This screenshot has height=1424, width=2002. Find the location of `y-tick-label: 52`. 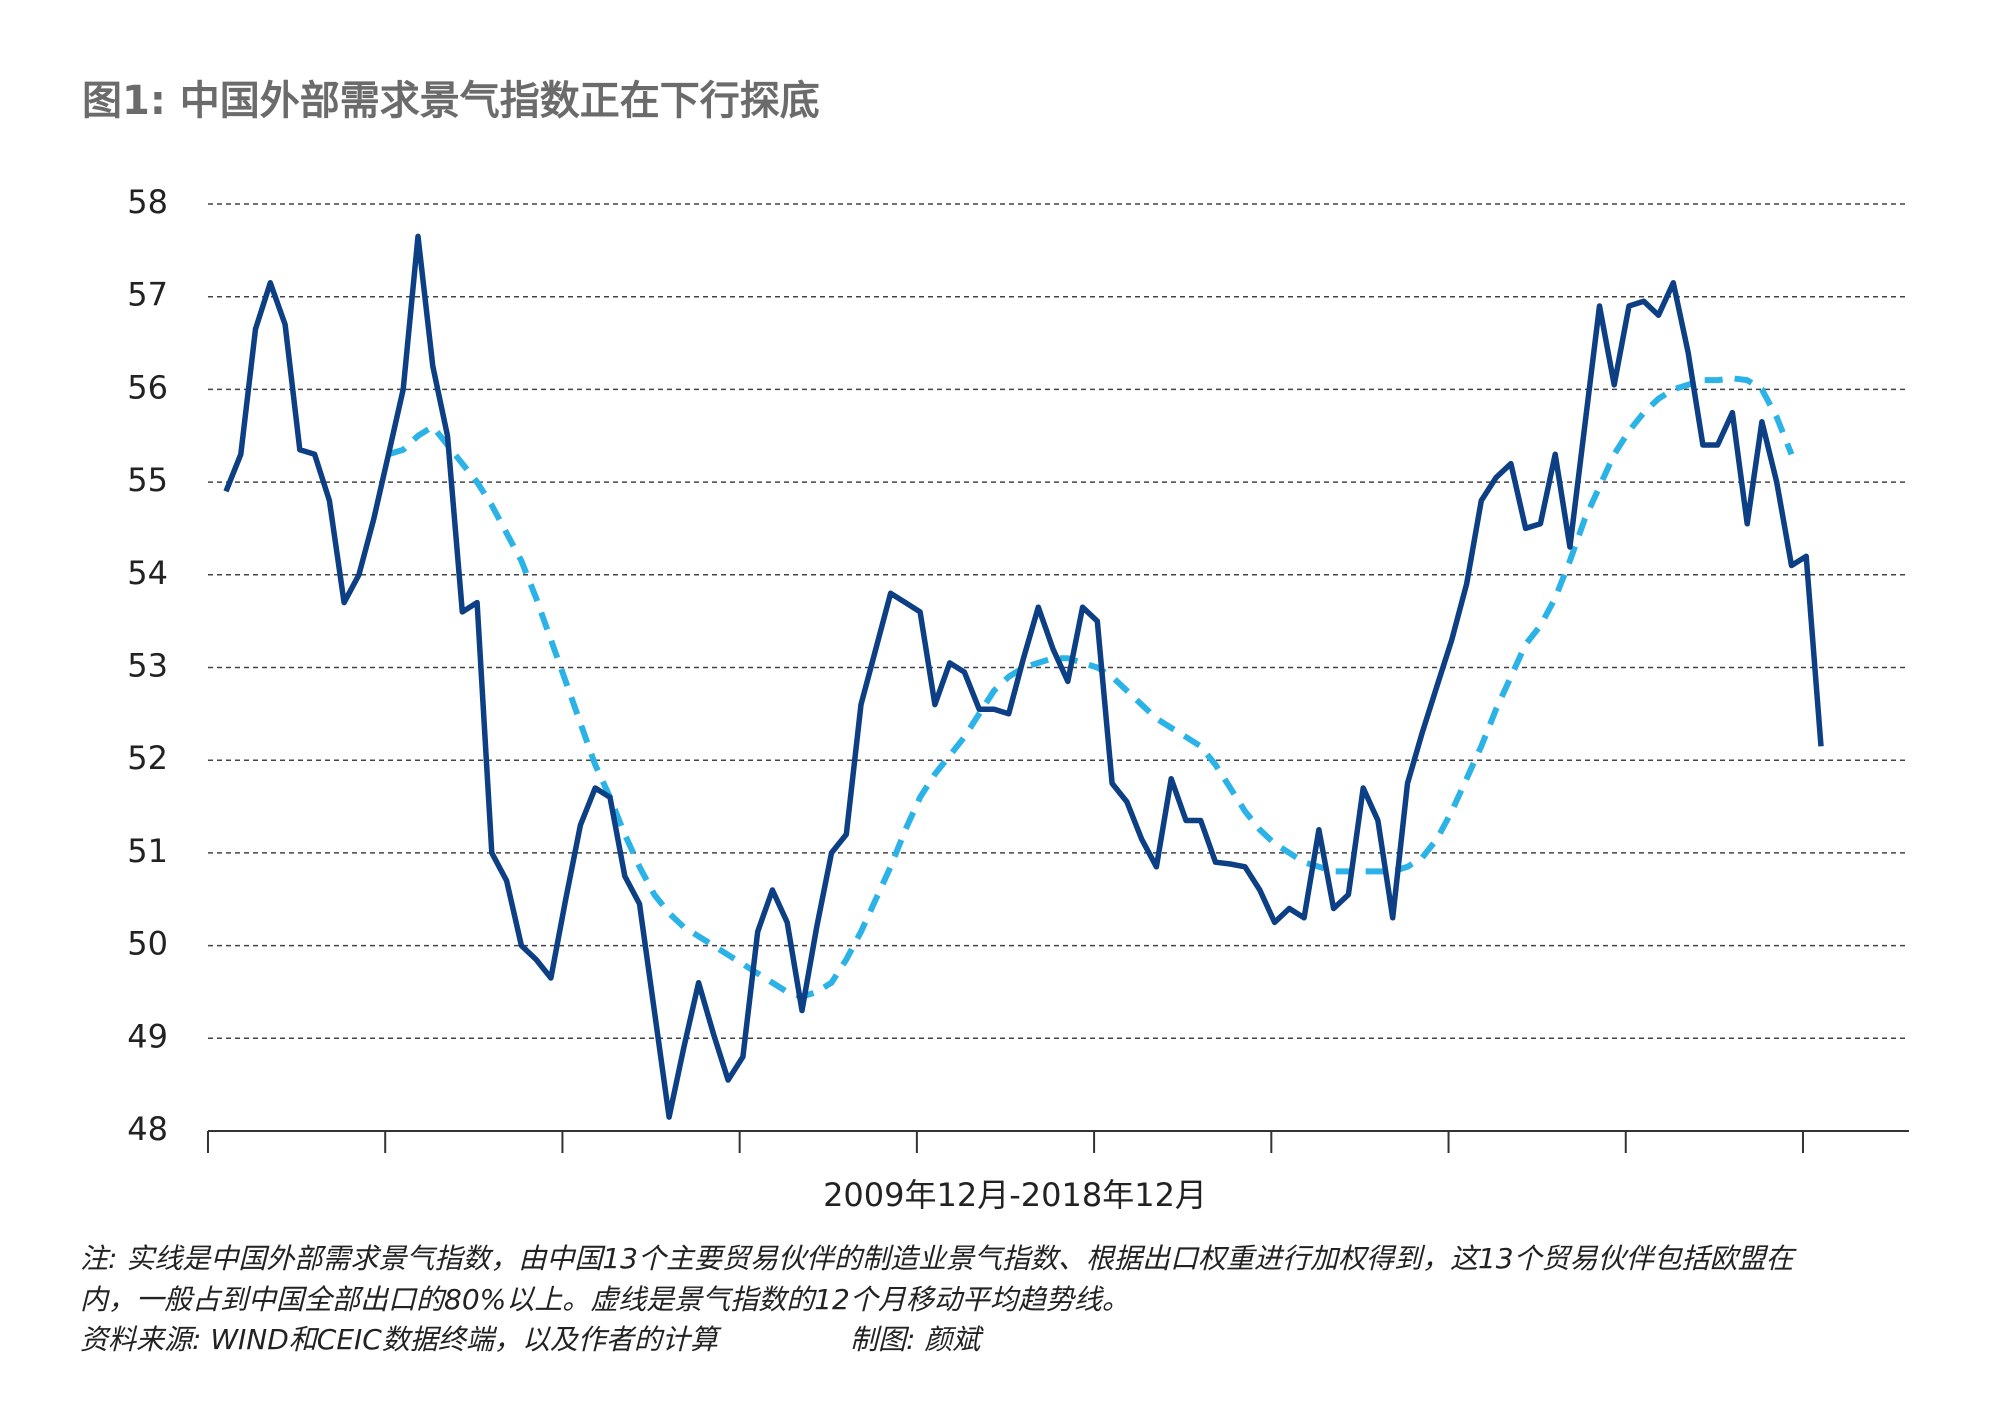

y-tick-label: 52 is located at coordinates (147, 758).